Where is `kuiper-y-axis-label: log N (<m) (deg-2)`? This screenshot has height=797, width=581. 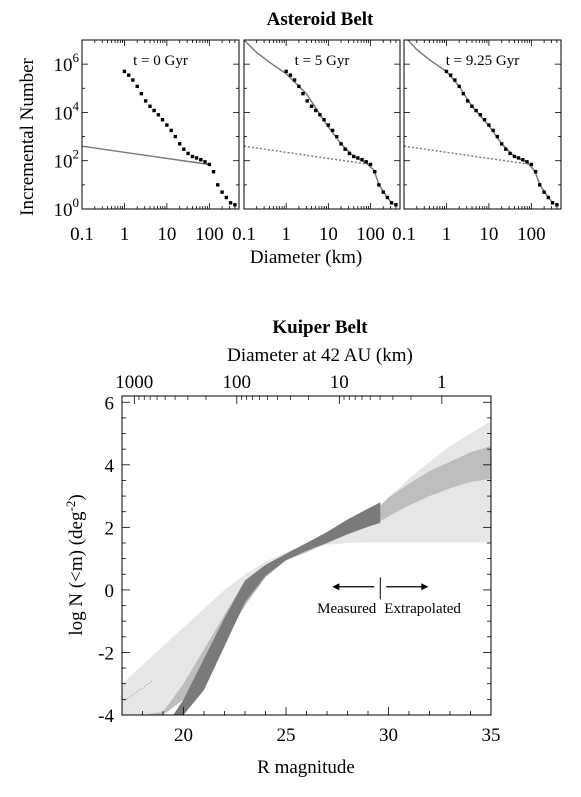
kuiper-y-axis-label: log N (<m) (deg-2) is located at coordinates (75, 564).